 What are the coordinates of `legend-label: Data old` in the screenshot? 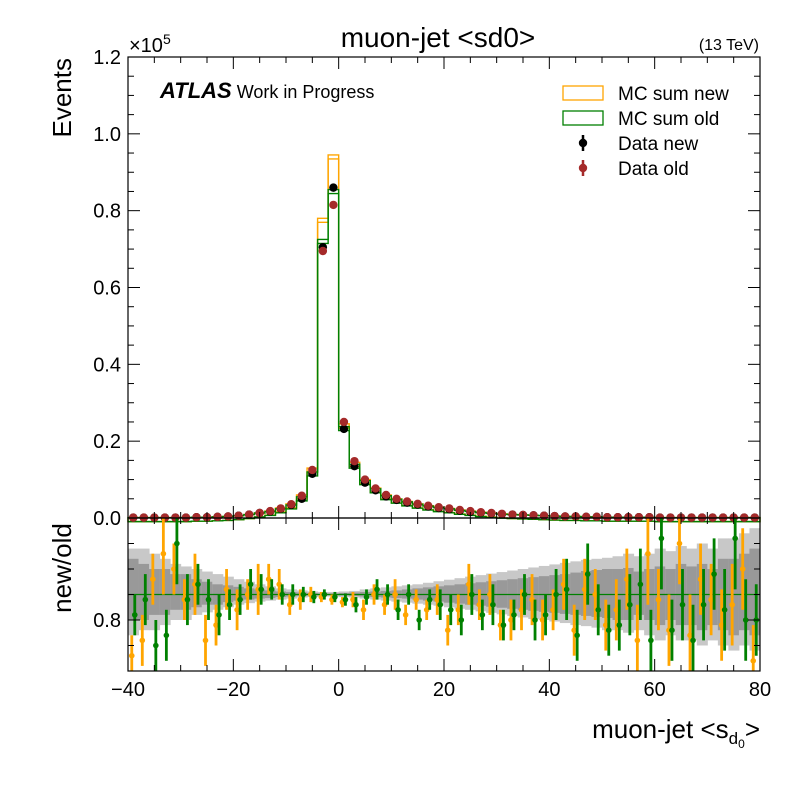 It's located at (653, 169).